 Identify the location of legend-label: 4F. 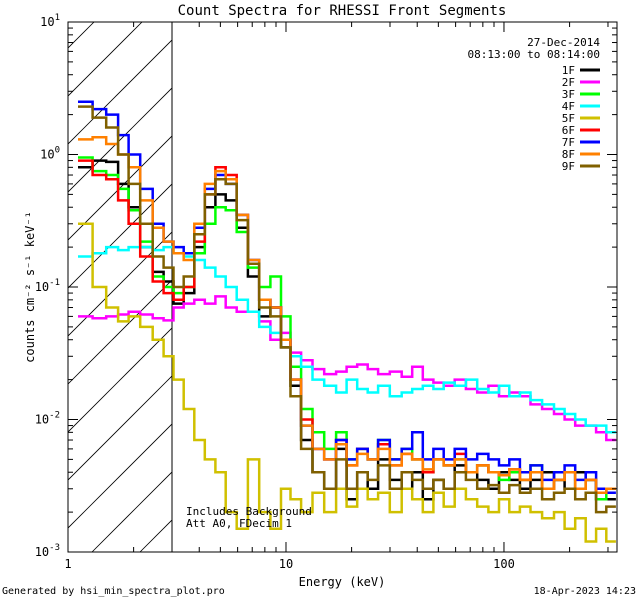
(568, 106).